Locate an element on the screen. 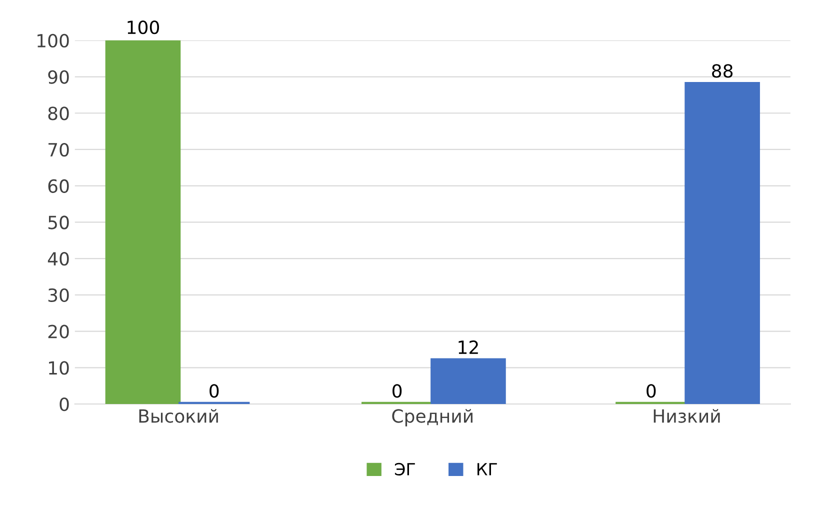 The height and width of the screenshot is (505, 832). y-tick-label: 80 is located at coordinates (58, 113).